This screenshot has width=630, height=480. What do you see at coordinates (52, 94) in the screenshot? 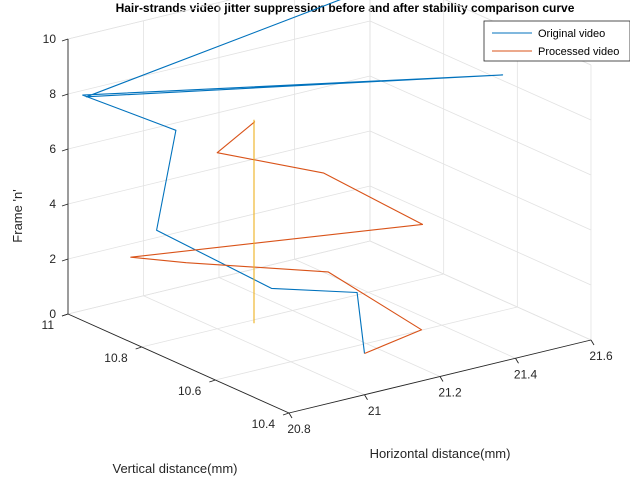
I see `z-tick-label: 8` at bounding box center [52, 94].